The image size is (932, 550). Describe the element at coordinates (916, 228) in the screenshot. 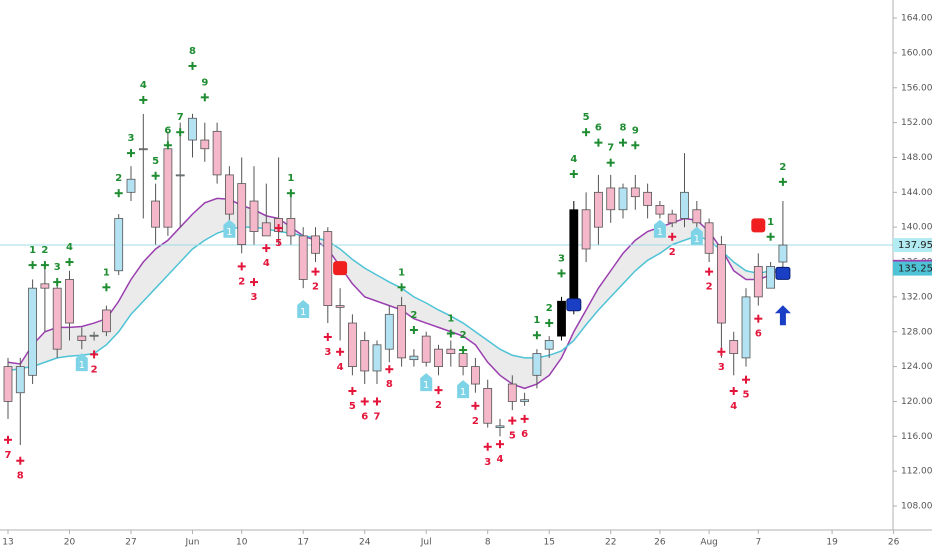

I see `y-tick-label: 140.00` at that location.